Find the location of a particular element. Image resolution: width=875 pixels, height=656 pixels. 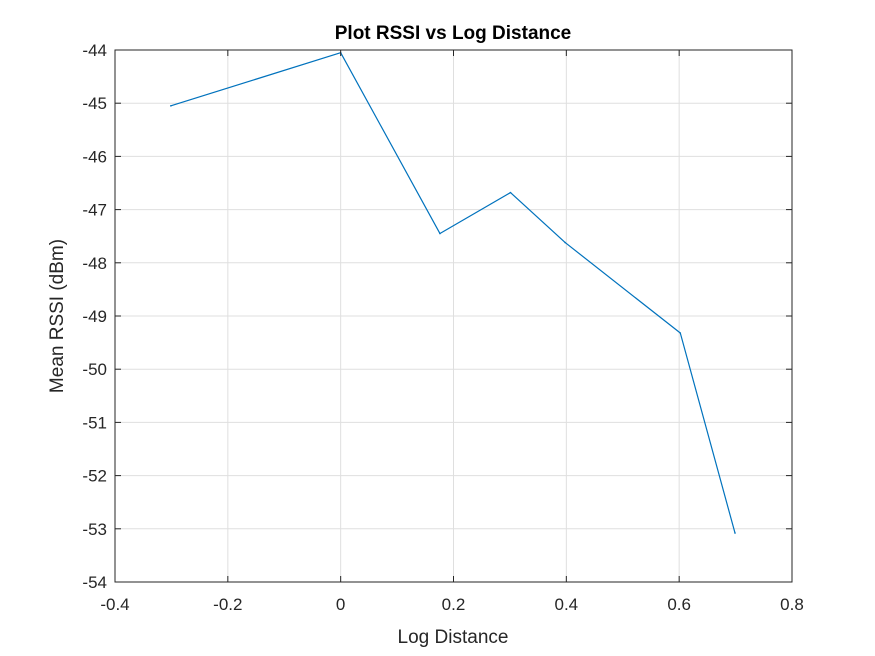

x-tick-label: -0.2 is located at coordinates (227, 604).